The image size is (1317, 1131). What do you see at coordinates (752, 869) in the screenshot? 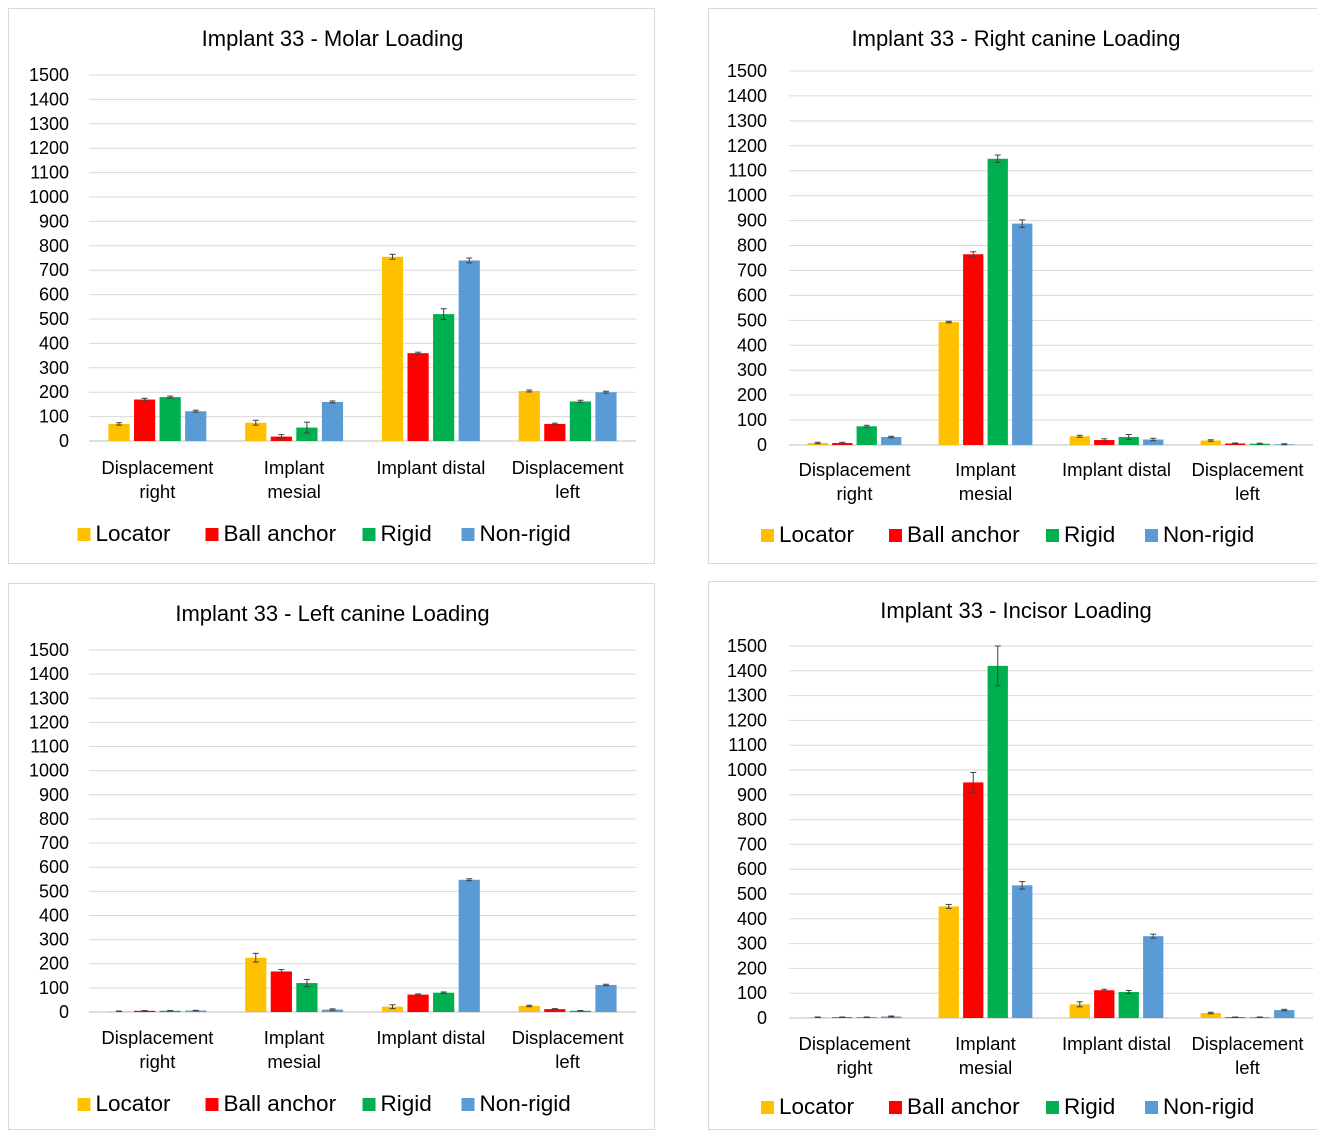
I see `y-tick-label: 600` at bounding box center [752, 869].